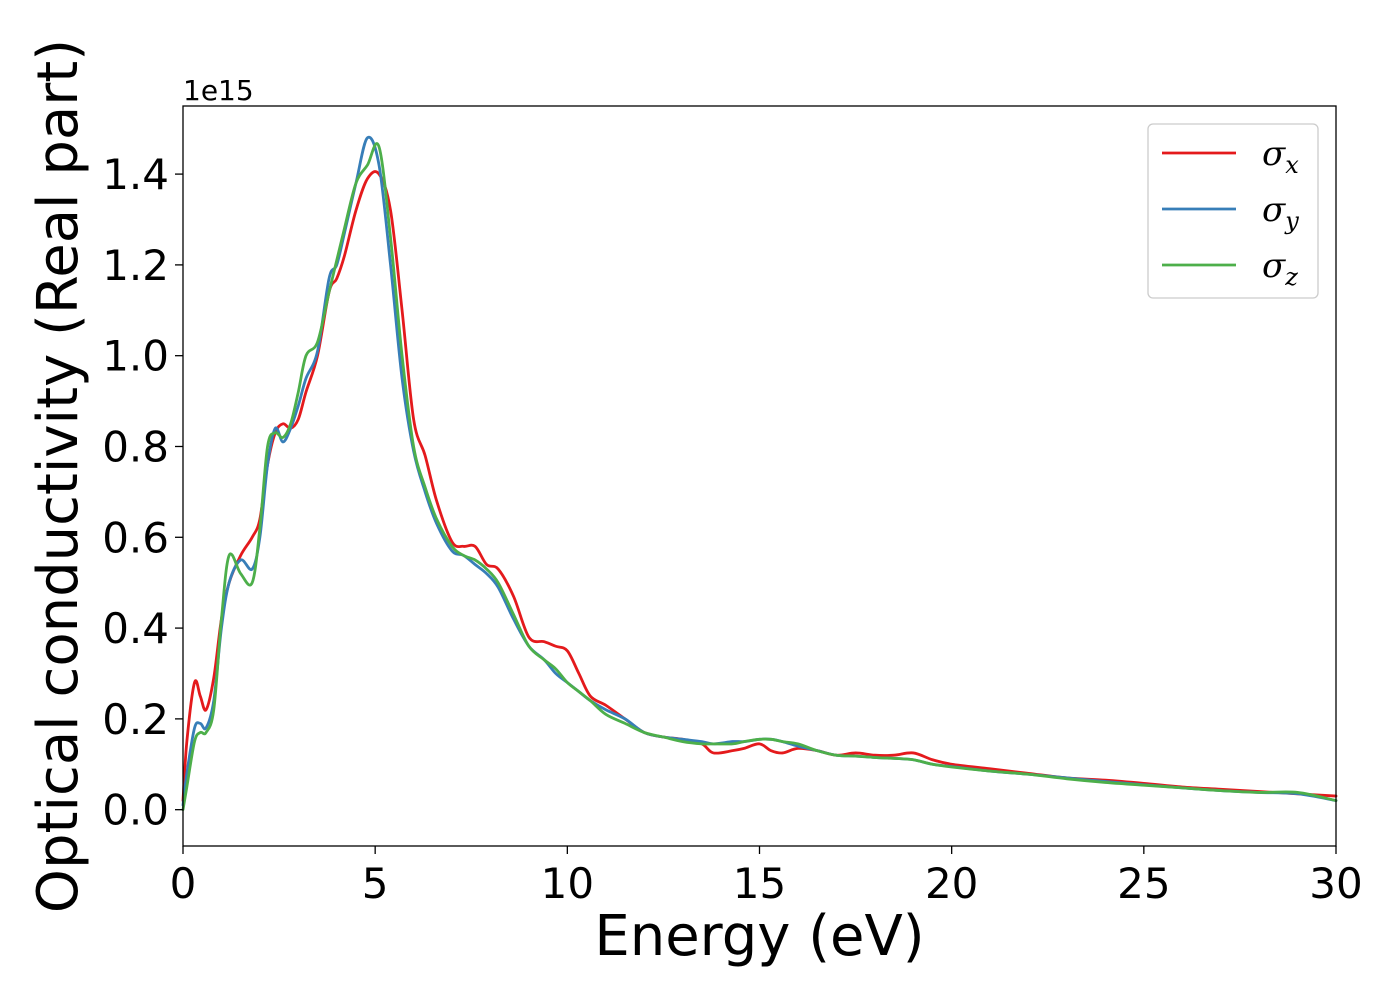  I want to click on x-tick-label: 5, so click(375, 883).